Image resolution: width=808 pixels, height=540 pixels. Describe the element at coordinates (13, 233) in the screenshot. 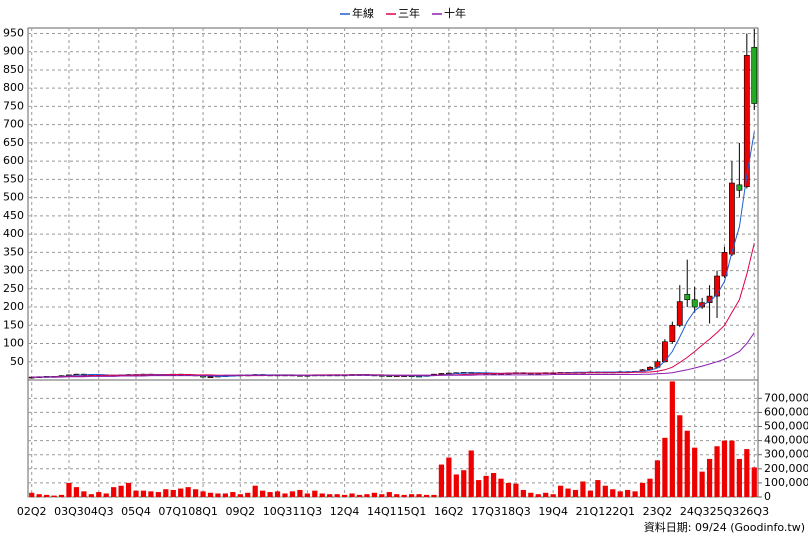

I see `y-tick-label: 400` at that location.